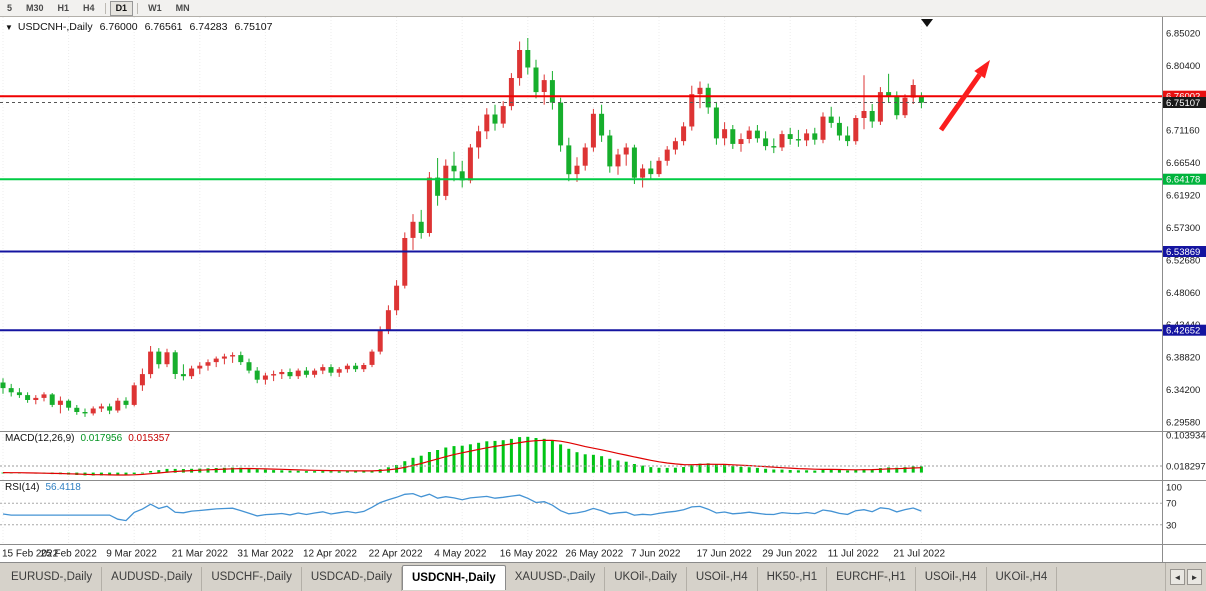 The image size is (1206, 591). I want to click on timeframe-button-h1: H1, so click(63, 7).